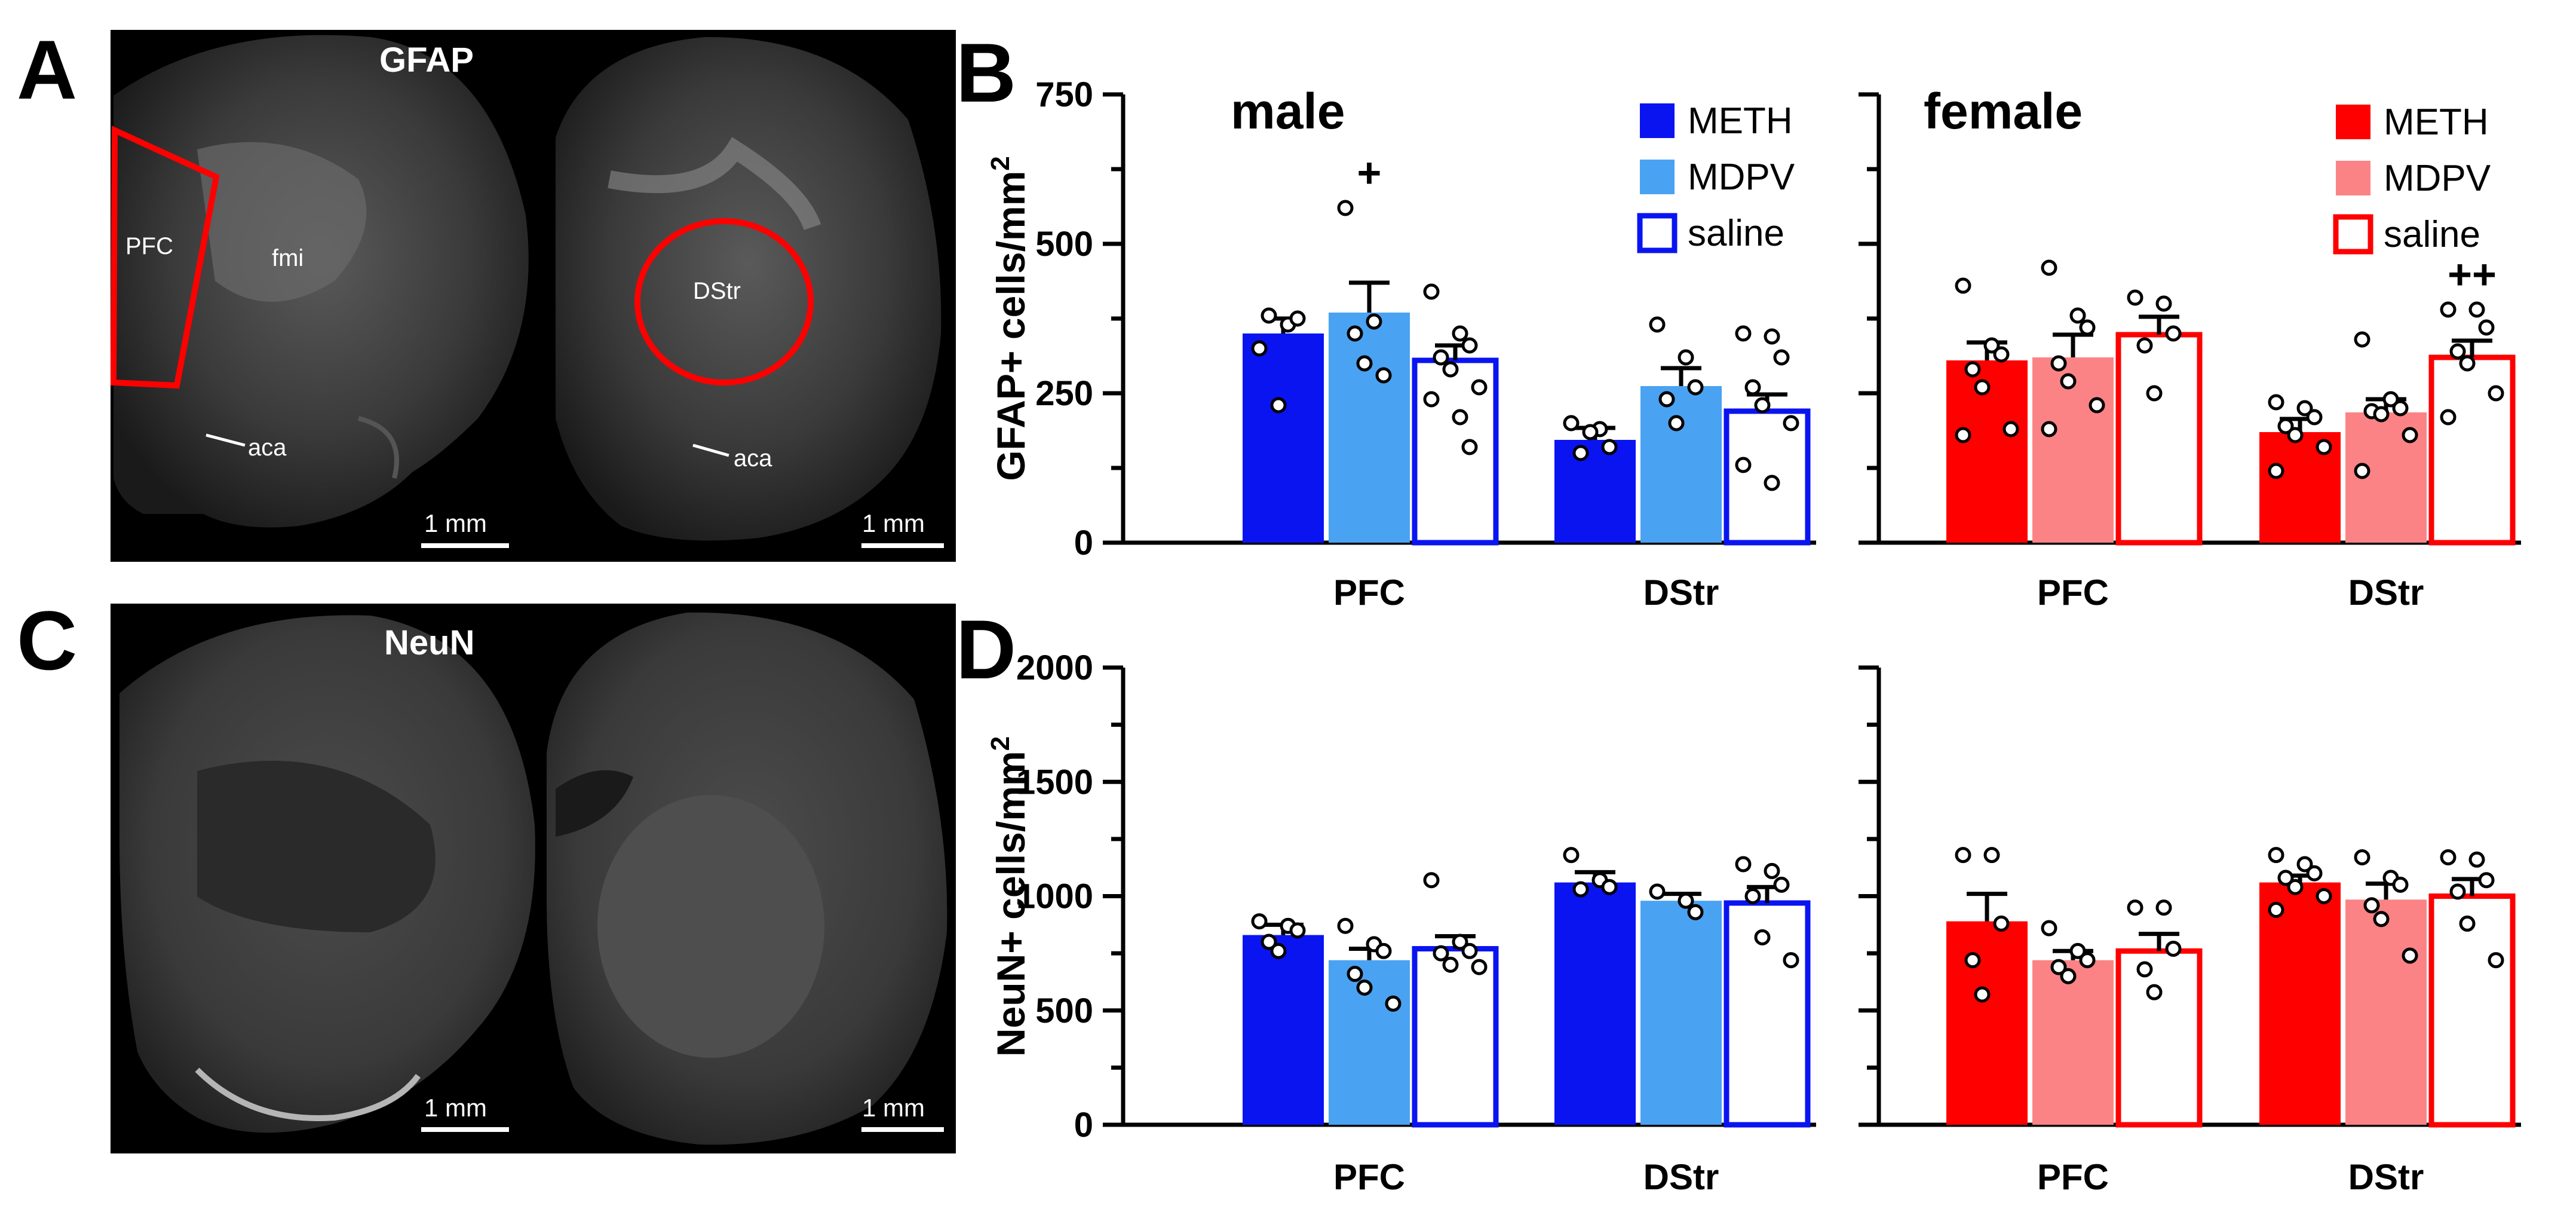 The width and height of the screenshot is (2576, 1218). What do you see at coordinates (1064, 1010) in the screenshot?
I see `y-tick-label: 500` at bounding box center [1064, 1010].